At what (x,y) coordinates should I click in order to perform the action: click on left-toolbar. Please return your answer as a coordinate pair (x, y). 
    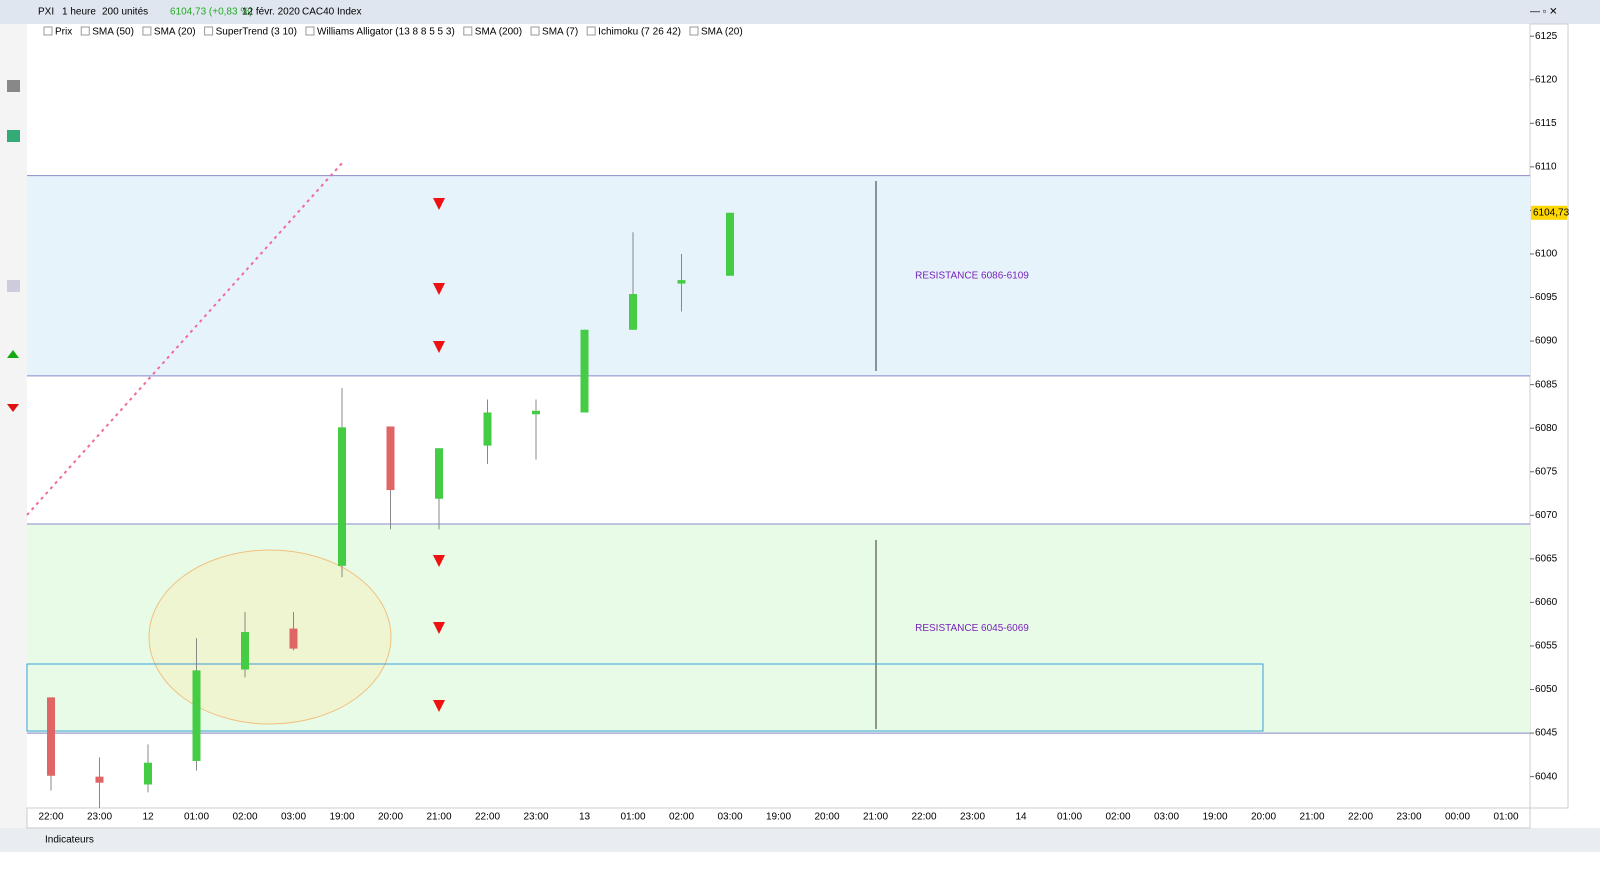
    Looking at the image, I should click on (13, 426).